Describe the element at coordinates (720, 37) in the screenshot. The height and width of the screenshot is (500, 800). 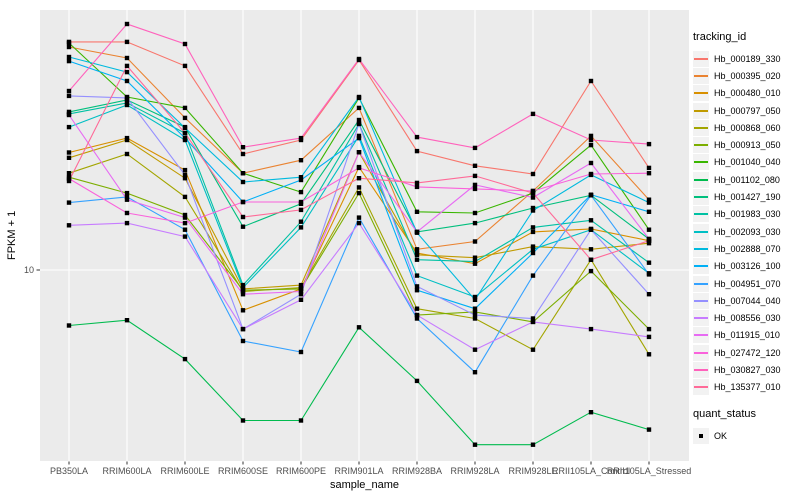
I see `legend-title-tracking-id: tracking_id` at that location.